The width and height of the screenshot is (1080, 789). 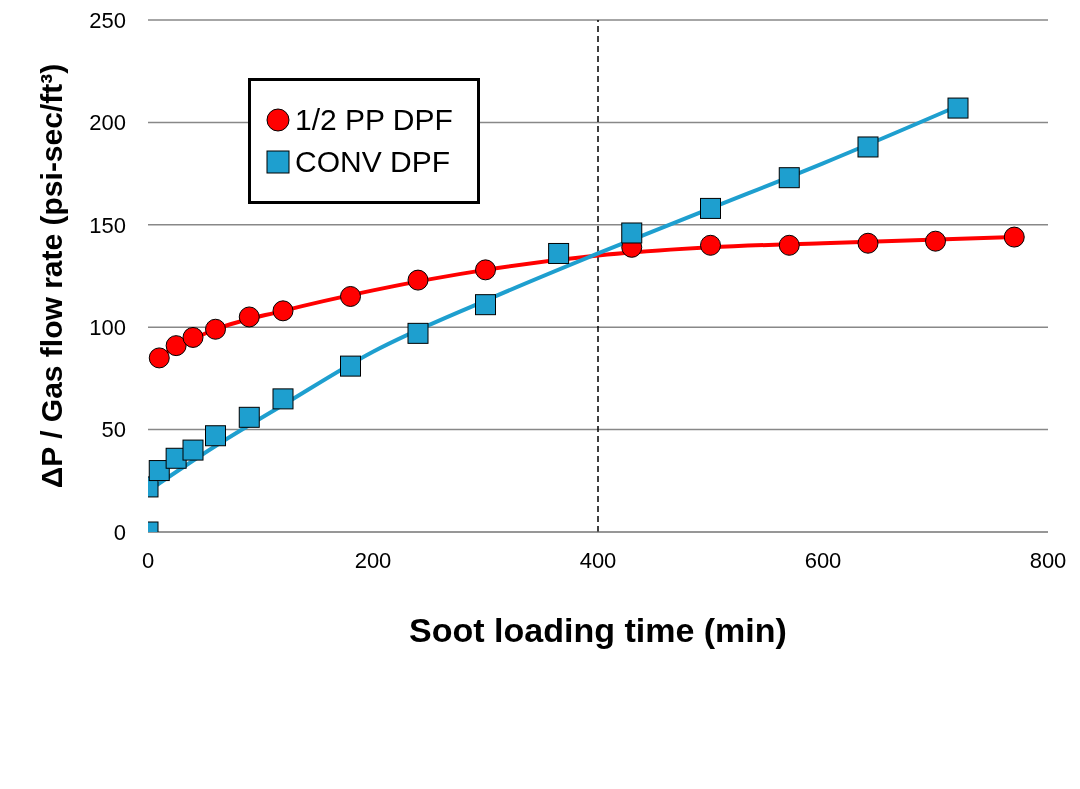 What do you see at coordinates (107, 225) in the screenshot?
I see `y-tick-label: 150` at bounding box center [107, 225].